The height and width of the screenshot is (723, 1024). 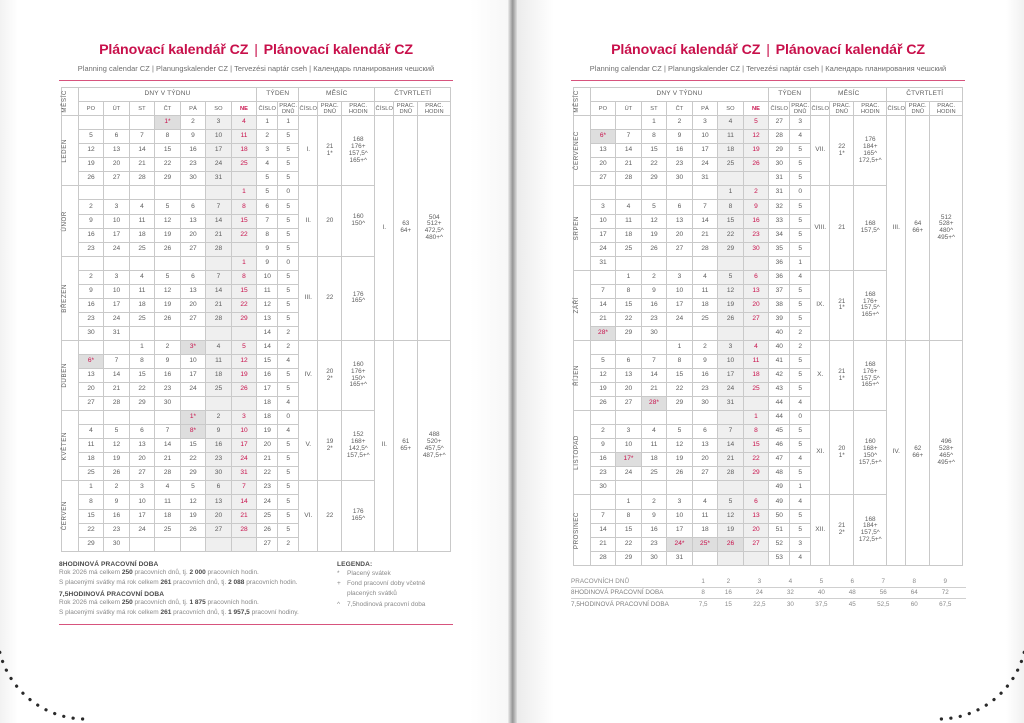 What do you see at coordinates (730, 235) in the screenshot?
I see `day-cell: 22` at bounding box center [730, 235].